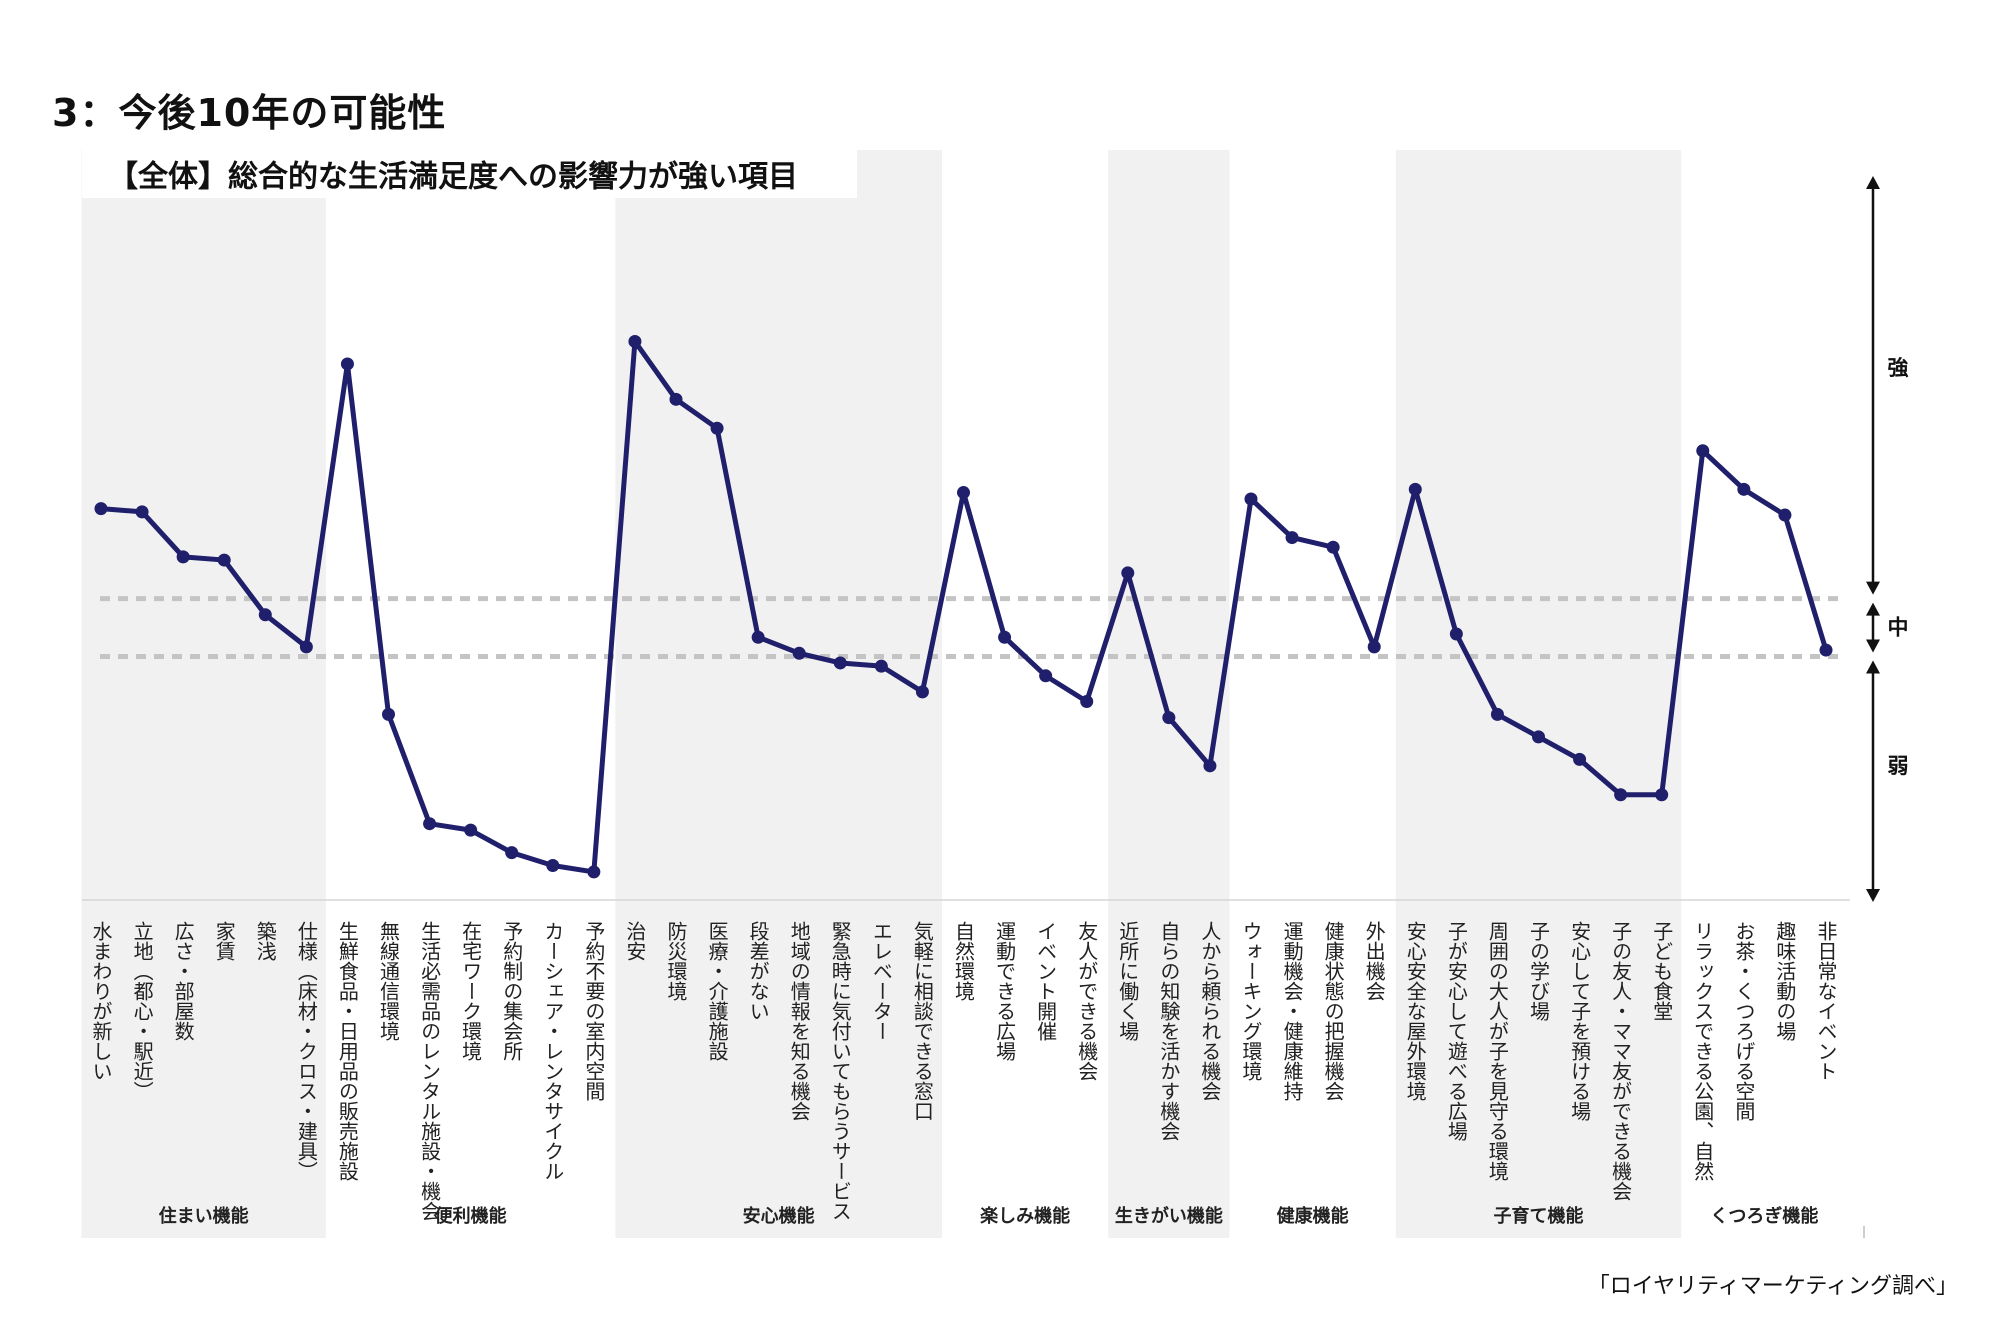 The height and width of the screenshot is (1334, 2000). I want to click on chart-subtitle-box: 【全体】総合的な生活満足度への影響力が強い項目, so click(469, 174).